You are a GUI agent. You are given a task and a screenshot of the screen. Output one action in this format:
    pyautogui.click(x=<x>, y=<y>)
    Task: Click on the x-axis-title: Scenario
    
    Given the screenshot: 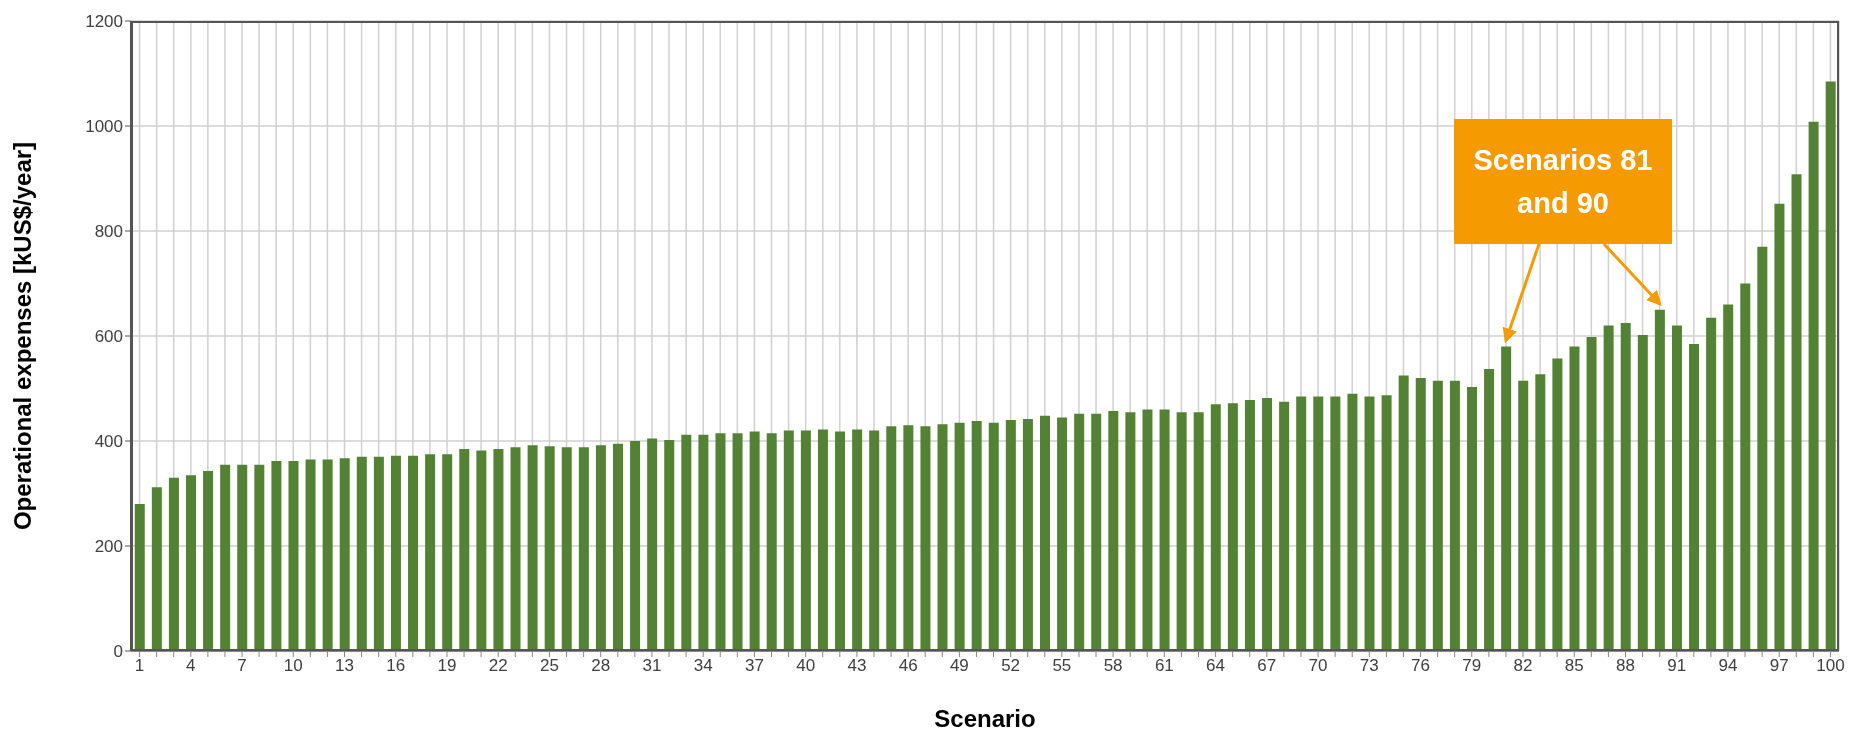 What is the action you would take?
    pyautogui.click(x=985, y=718)
    